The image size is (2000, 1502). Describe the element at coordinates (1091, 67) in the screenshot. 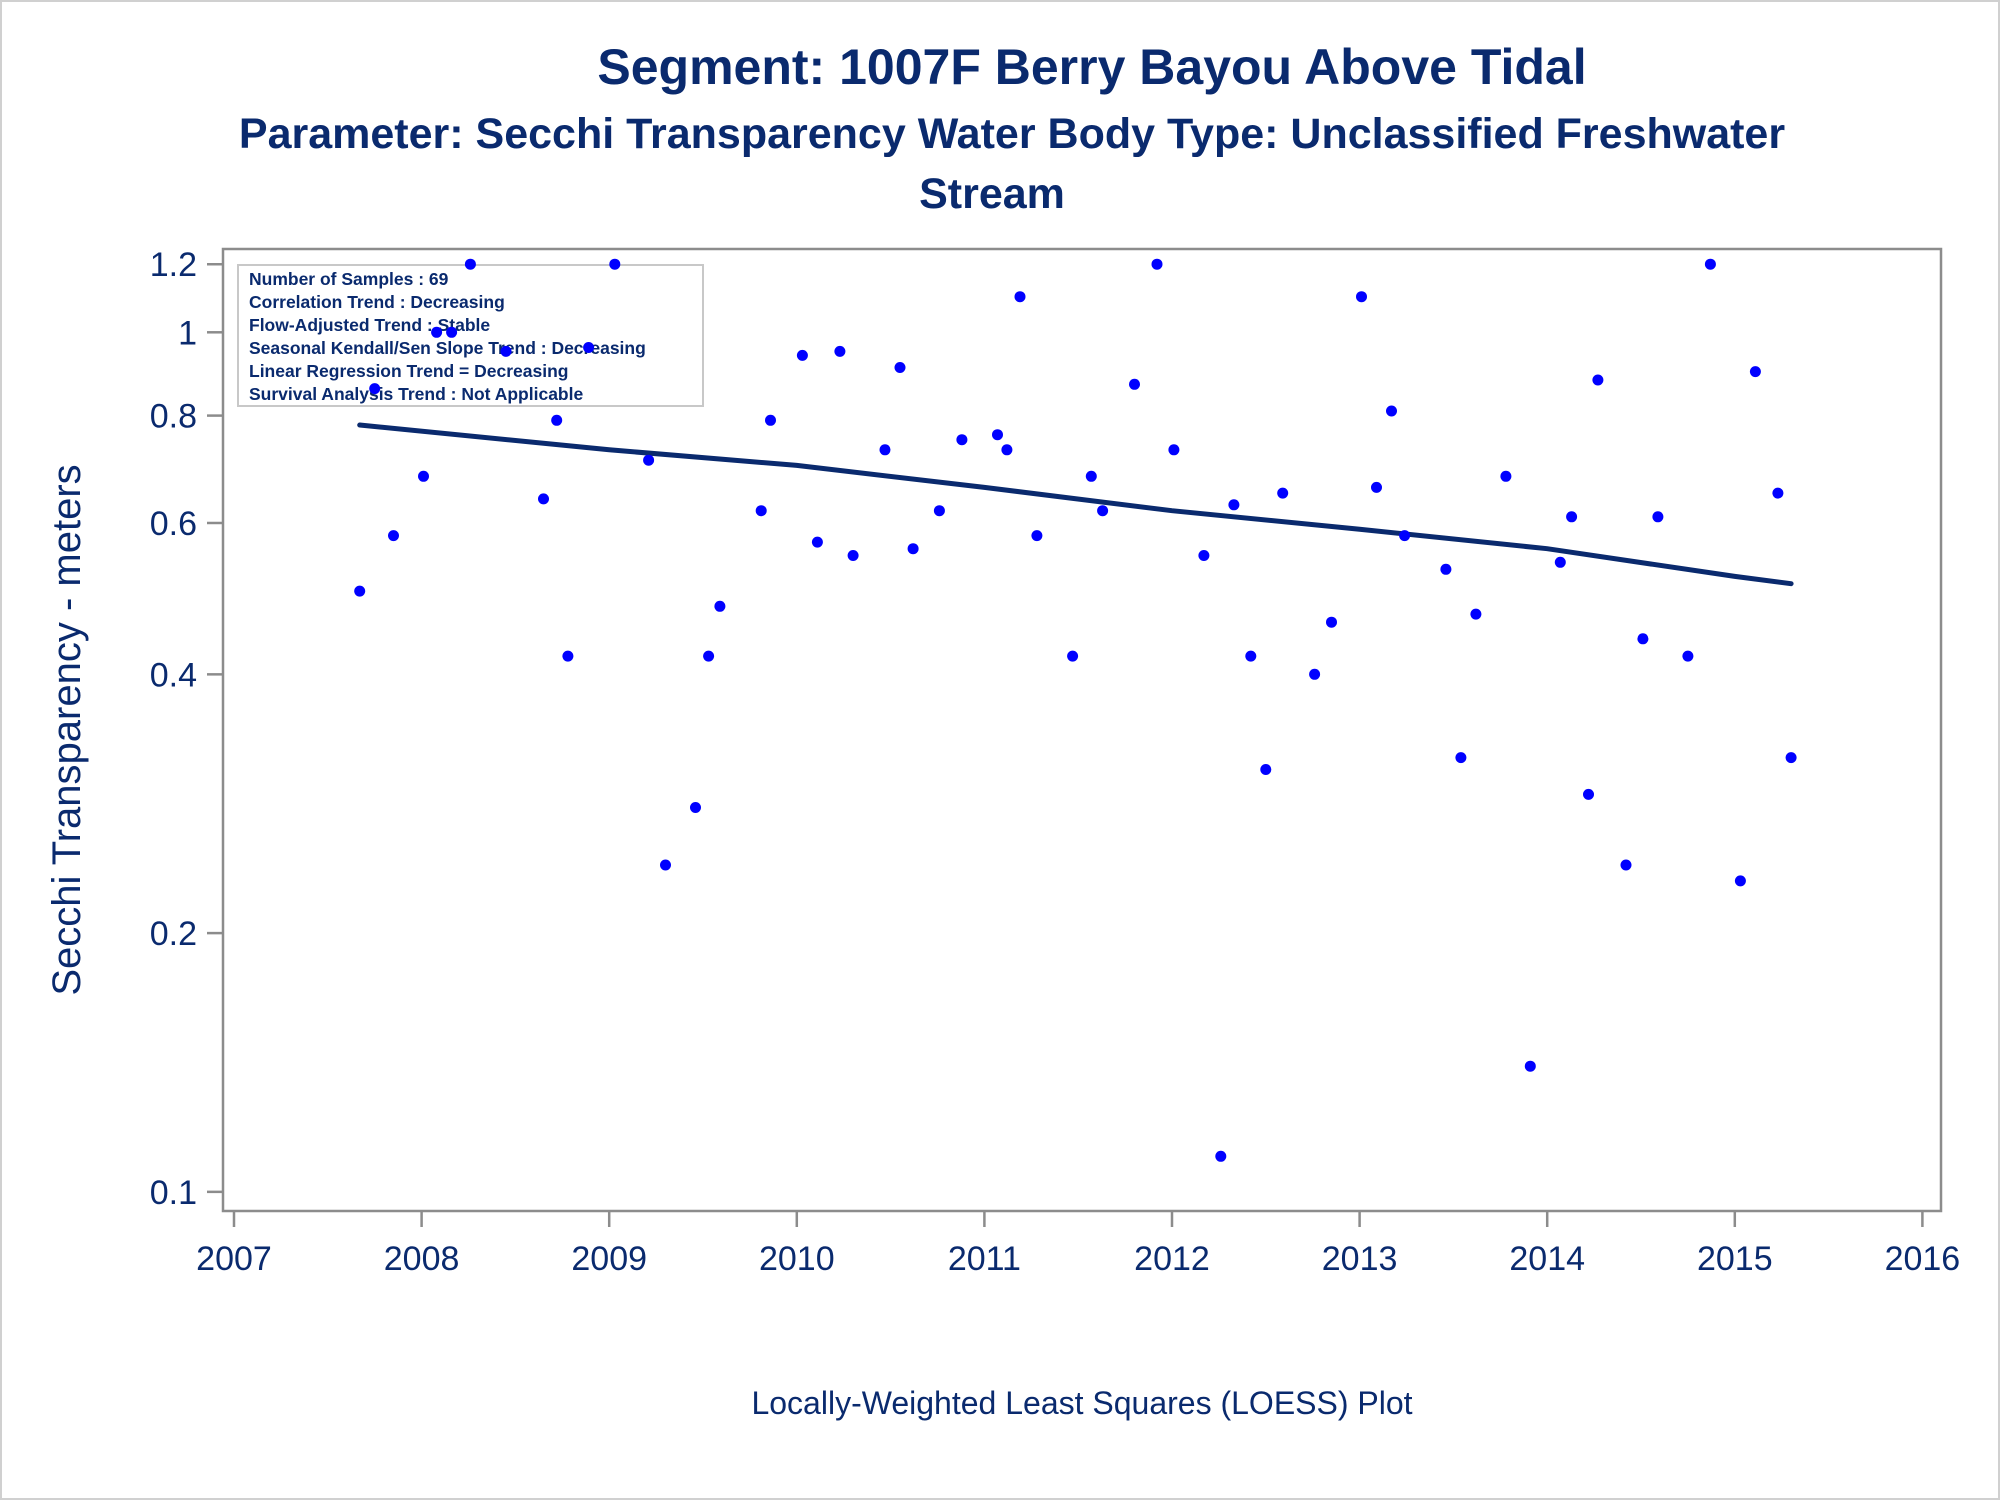

I see `chart-title: Segment: 1007F Berry Bayou Above Tidal` at that location.